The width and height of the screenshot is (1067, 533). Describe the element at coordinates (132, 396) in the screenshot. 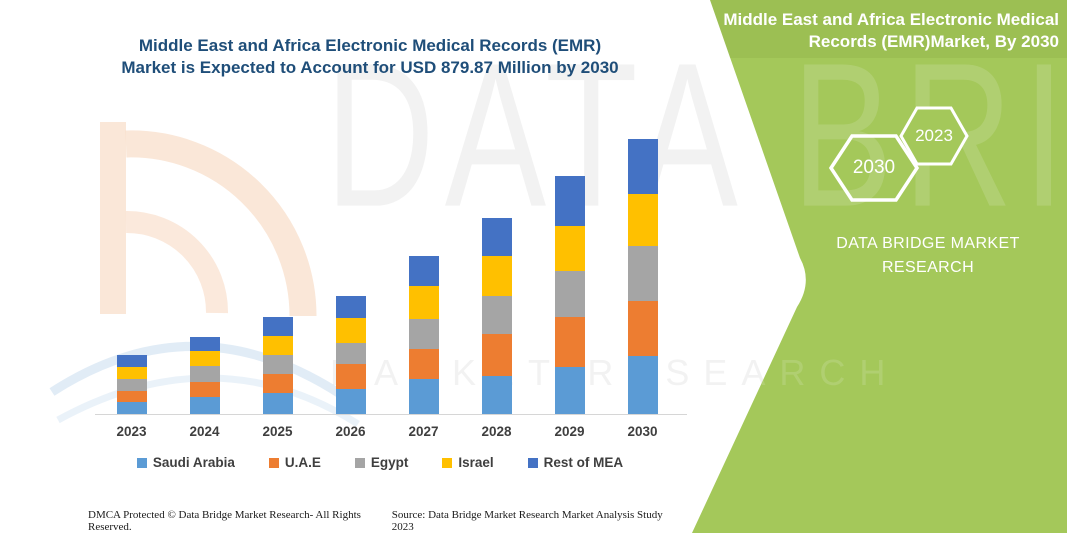

I see `bar-segment-u-a-e-2023` at that location.